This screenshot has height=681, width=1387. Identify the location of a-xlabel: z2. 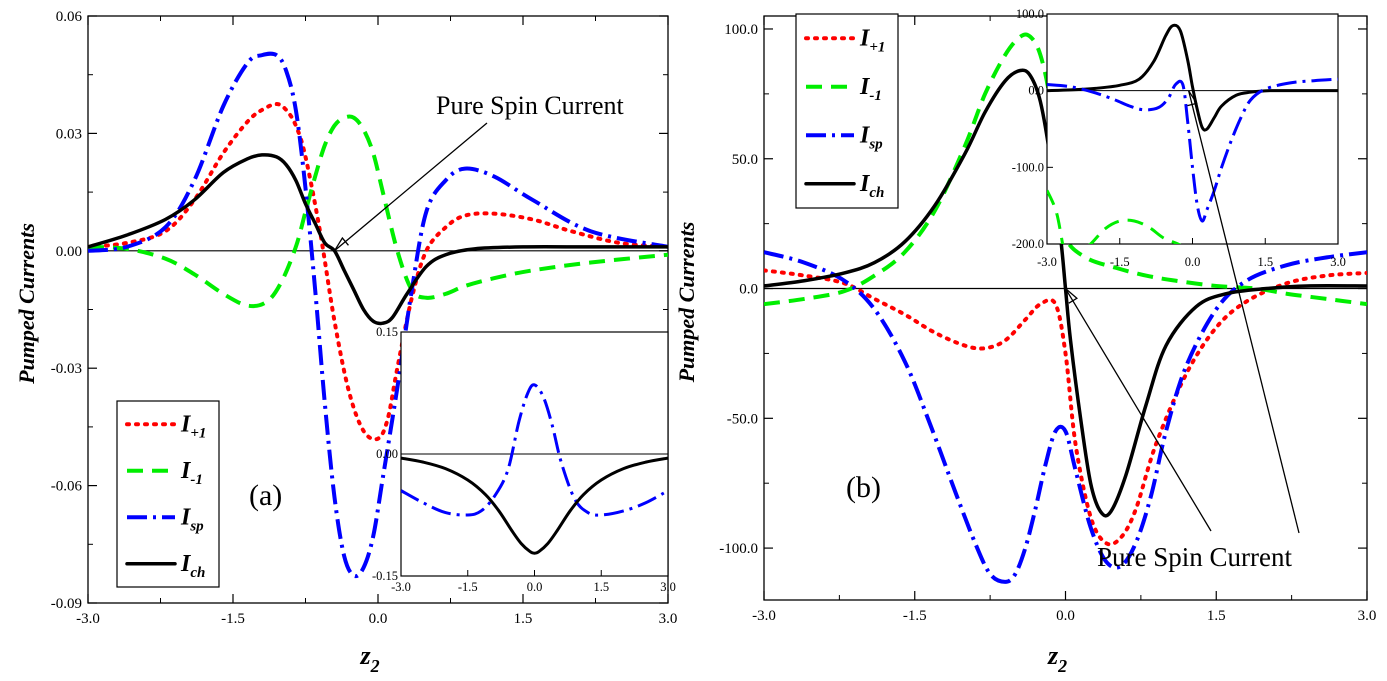
(369, 658).